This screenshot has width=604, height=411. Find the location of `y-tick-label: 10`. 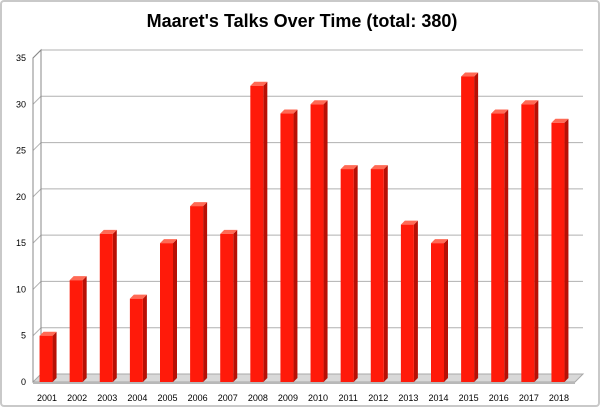

y-tick-label: 10 is located at coordinates (21, 289).